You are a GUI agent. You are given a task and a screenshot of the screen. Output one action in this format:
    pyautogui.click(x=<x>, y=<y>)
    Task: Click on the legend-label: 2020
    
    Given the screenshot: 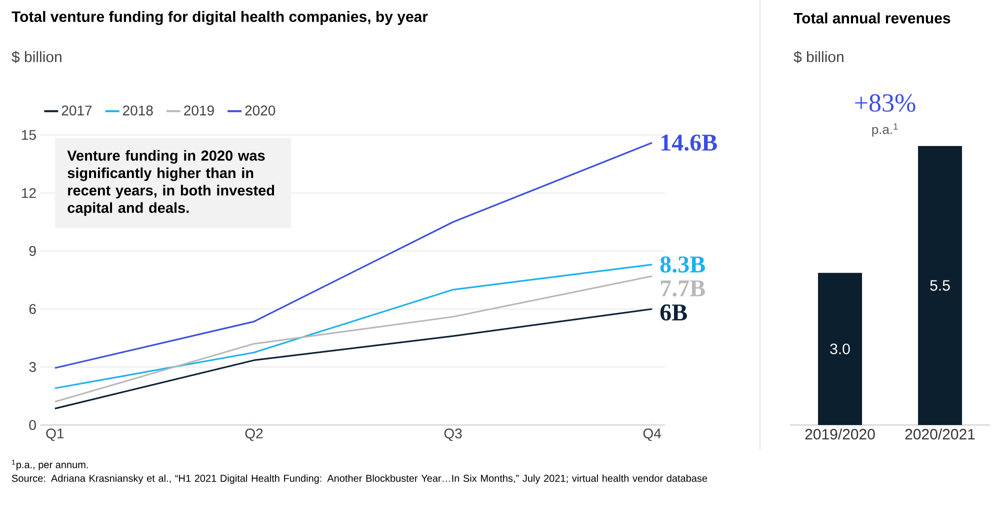 What is the action you would take?
    pyautogui.click(x=260, y=111)
    